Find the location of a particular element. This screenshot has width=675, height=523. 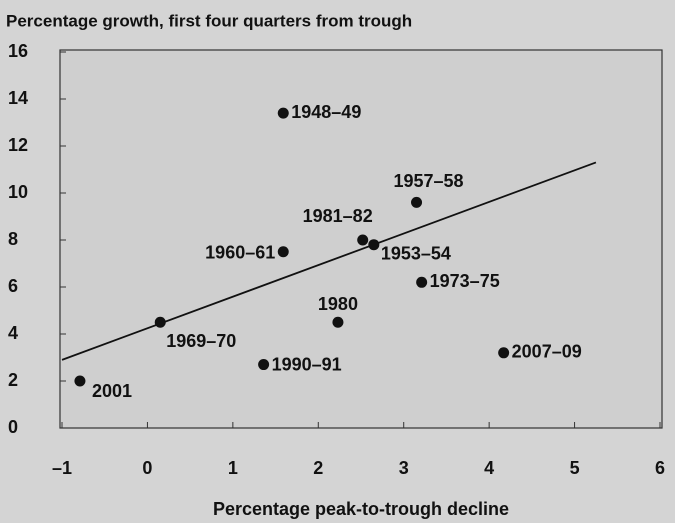

y-tick-label: 0 is located at coordinates (13, 427).